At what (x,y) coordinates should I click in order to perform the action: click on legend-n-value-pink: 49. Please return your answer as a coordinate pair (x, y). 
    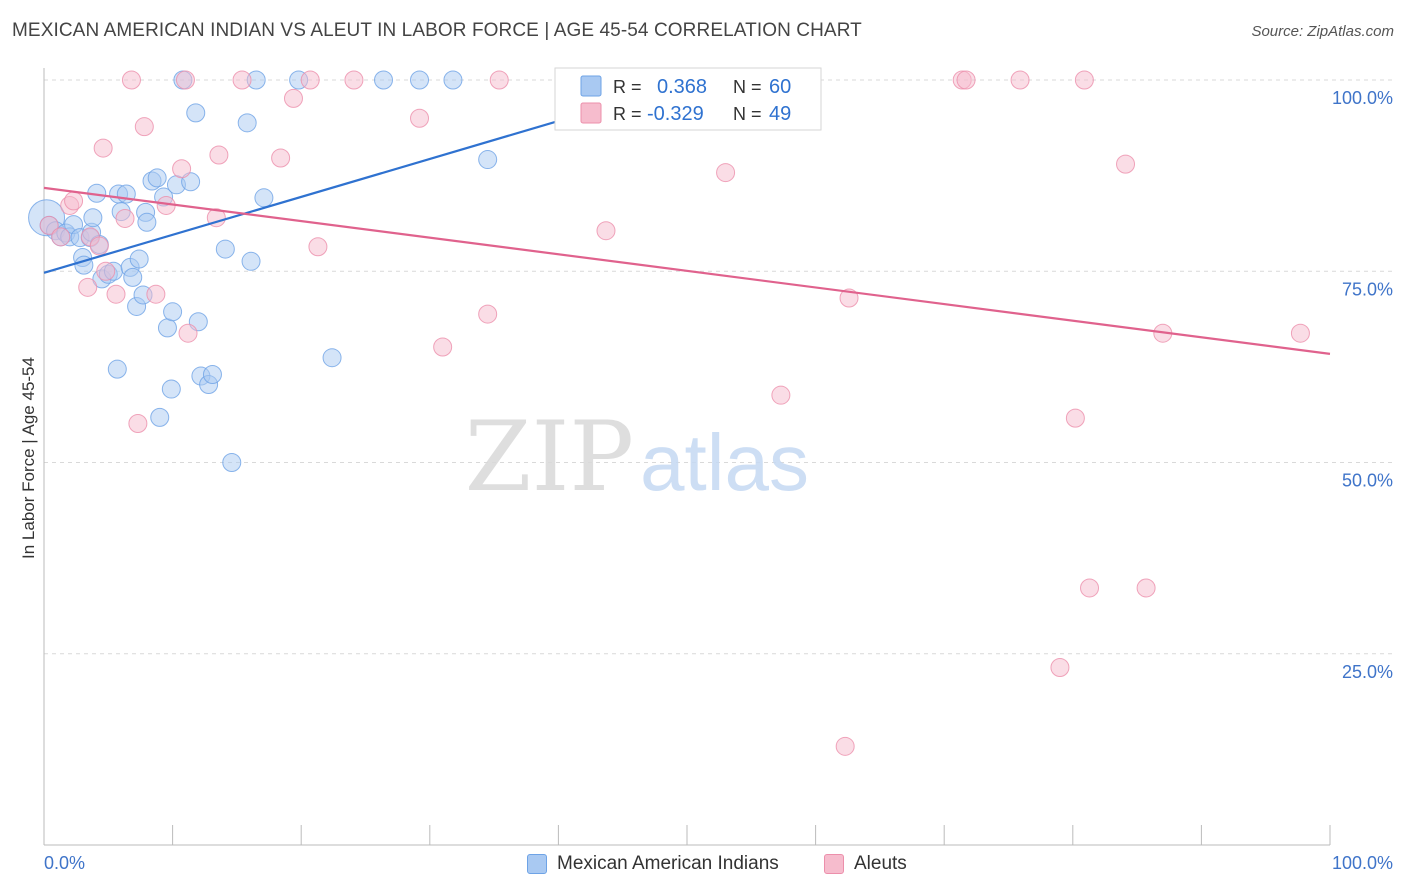
    Looking at the image, I should click on (780, 114).